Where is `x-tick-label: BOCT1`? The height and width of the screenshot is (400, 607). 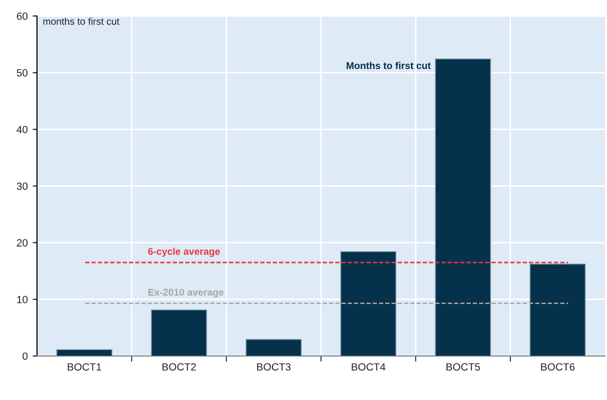
x-tick-label: BOCT1 is located at coordinates (85, 367).